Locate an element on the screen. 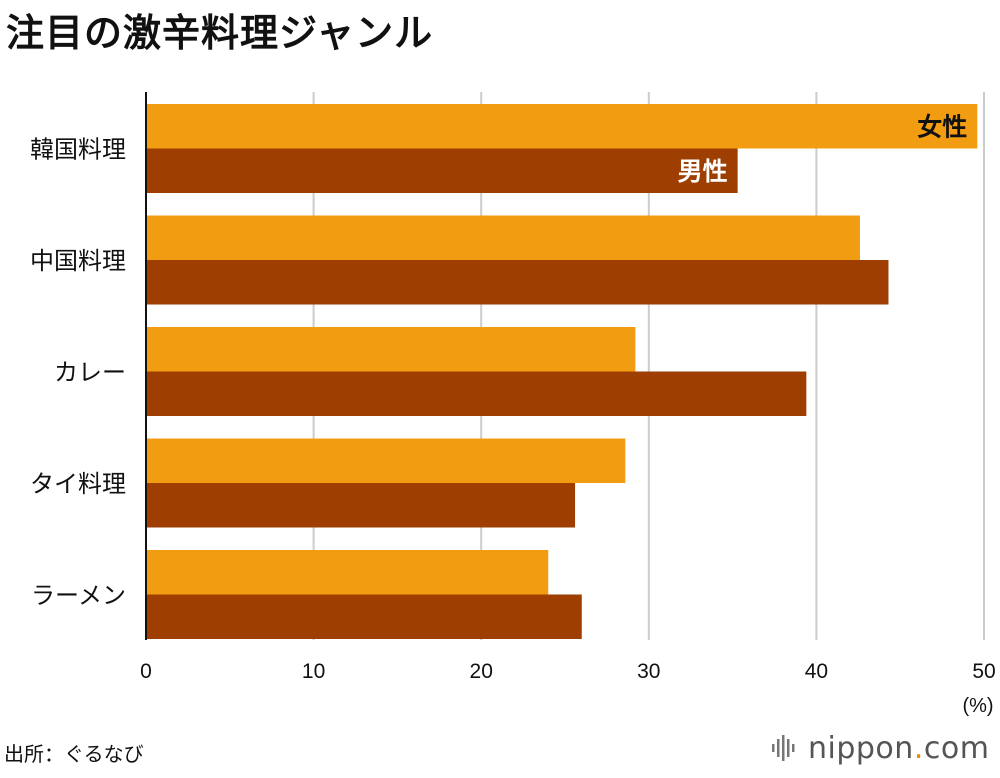 The height and width of the screenshot is (778, 1000). x-unit-label: (%) is located at coordinates (977, 706).